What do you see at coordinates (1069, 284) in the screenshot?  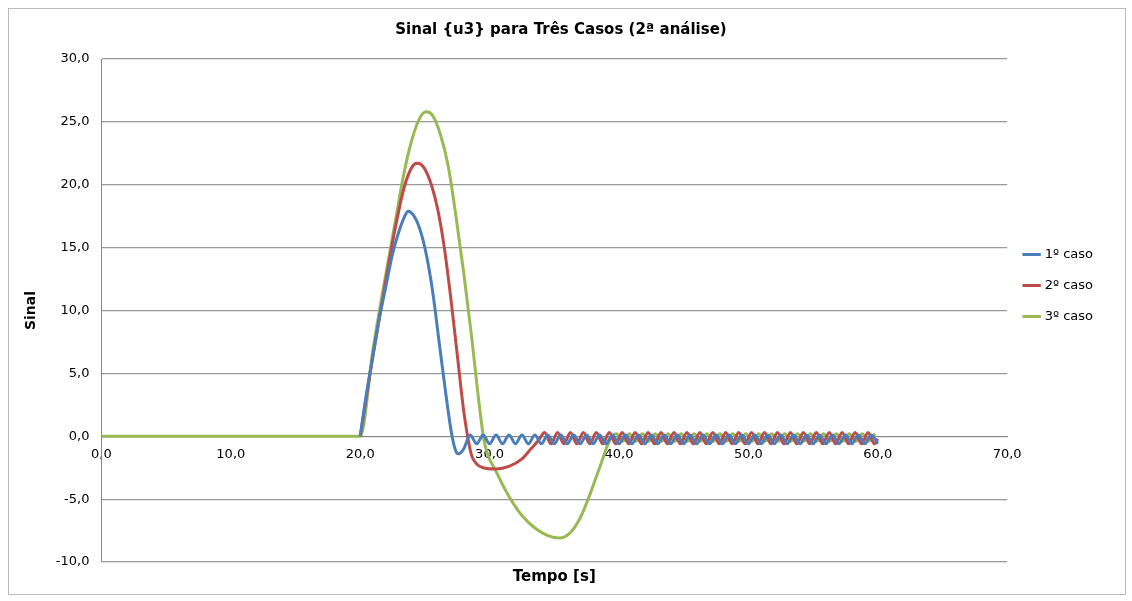 I see `legend-label: 2º caso` at bounding box center [1069, 284].